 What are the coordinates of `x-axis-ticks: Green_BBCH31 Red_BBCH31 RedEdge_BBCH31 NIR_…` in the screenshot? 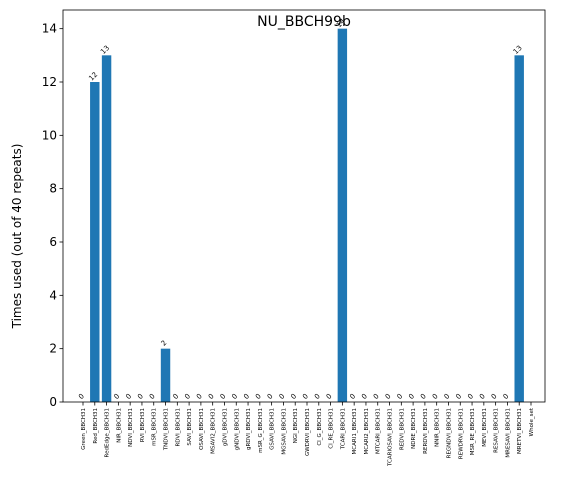 It's located at (308, 434).